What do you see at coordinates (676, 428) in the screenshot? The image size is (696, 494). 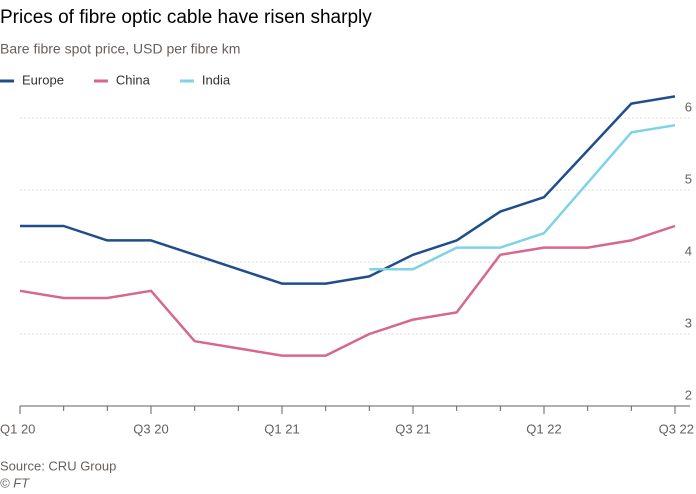 I see `x-tick-label: Q3 22` at bounding box center [676, 428].